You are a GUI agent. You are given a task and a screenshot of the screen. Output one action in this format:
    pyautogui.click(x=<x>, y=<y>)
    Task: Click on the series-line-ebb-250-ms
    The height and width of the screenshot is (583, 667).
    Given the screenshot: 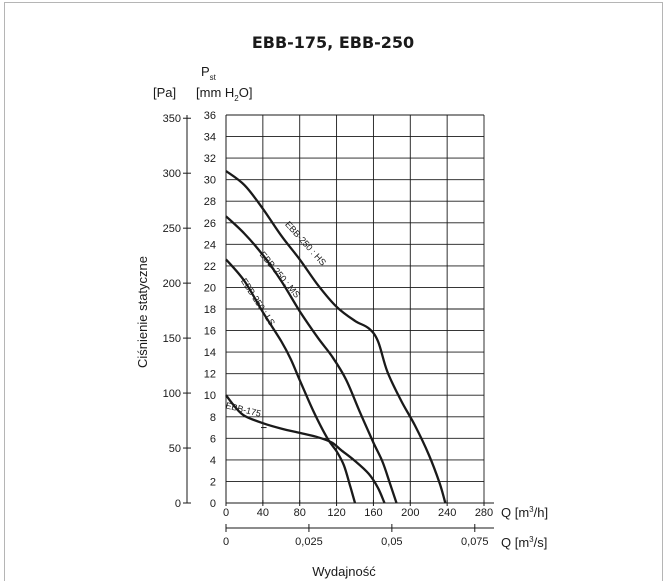 What is the action you would take?
    pyautogui.click(x=311, y=359)
    